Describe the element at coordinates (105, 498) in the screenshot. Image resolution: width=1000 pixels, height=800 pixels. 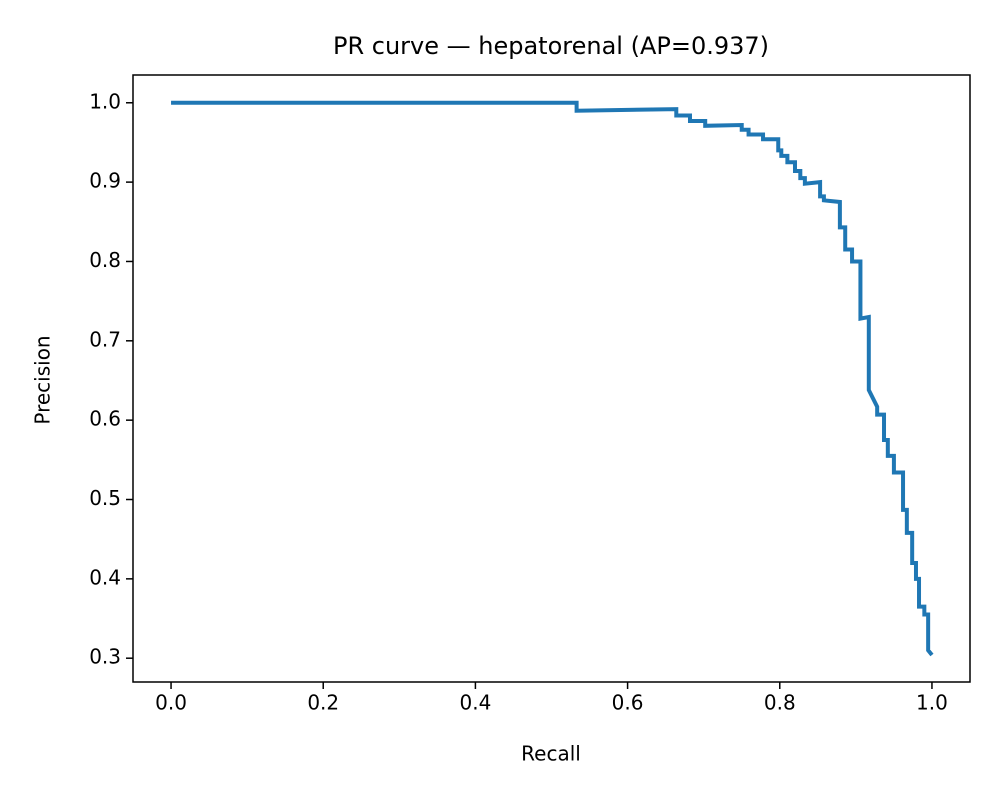
I see `y-tick-label: 0.5` at that location.